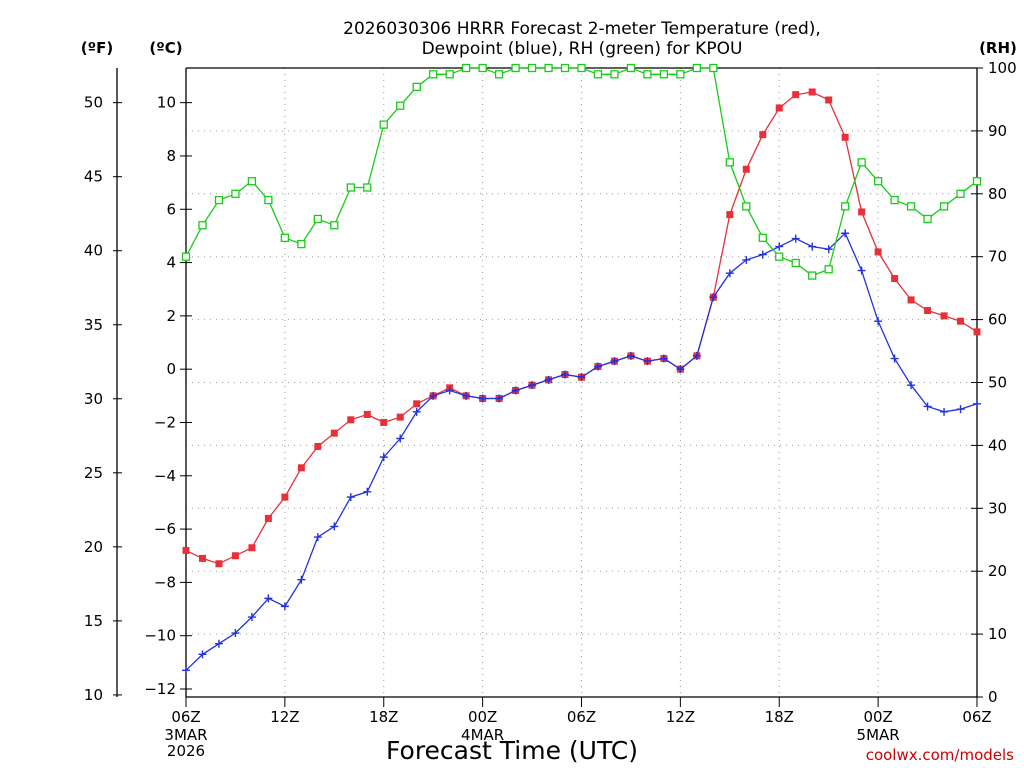  What do you see at coordinates (93, 399) in the screenshot?
I see `fahrenheit-tick-label: 30` at bounding box center [93, 399].